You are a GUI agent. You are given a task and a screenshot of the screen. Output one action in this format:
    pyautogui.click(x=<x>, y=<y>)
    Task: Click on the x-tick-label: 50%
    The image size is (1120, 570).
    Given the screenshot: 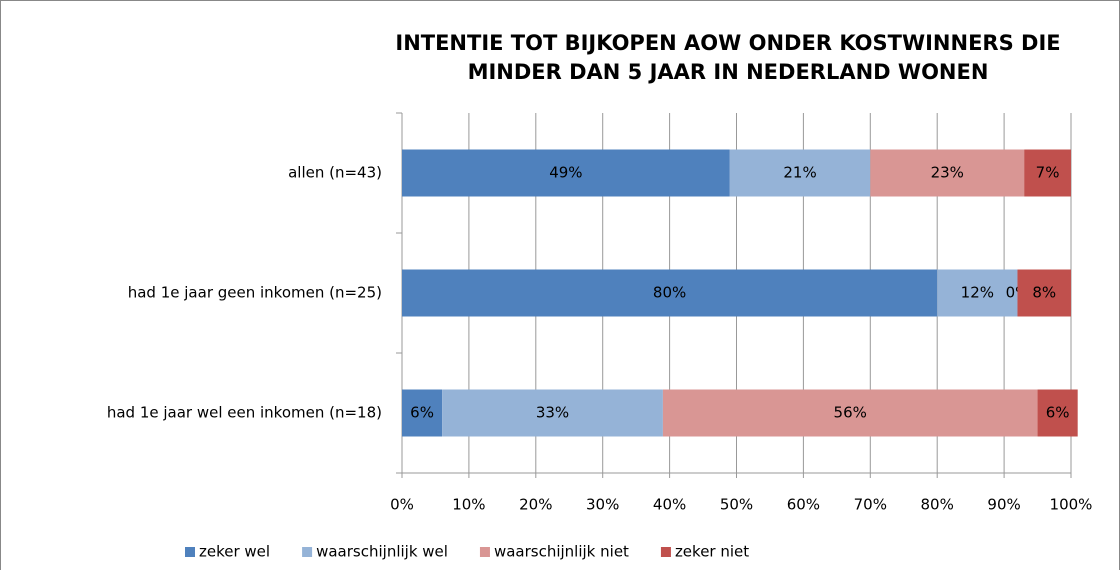 What is the action you would take?
    pyautogui.click(x=736, y=505)
    